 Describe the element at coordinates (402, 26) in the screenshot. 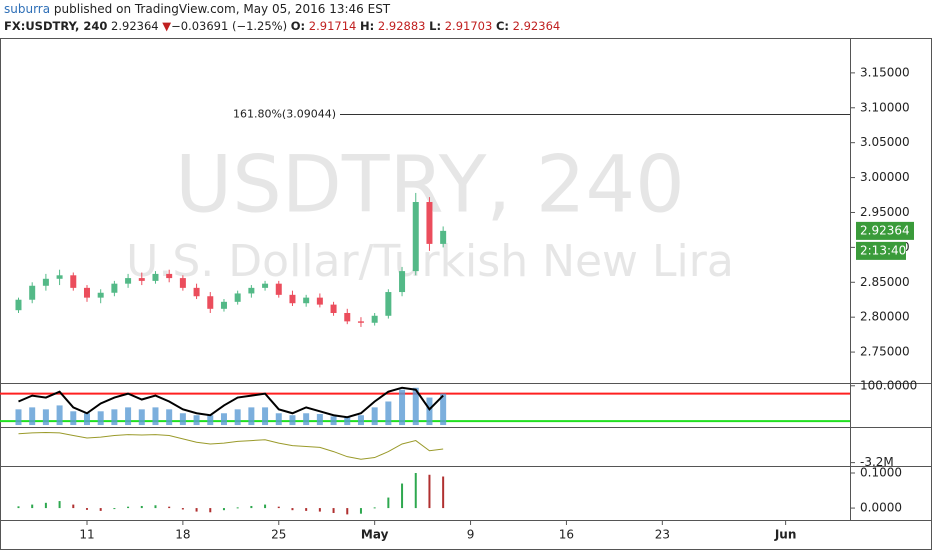

I see `high: 2.92883` at that location.